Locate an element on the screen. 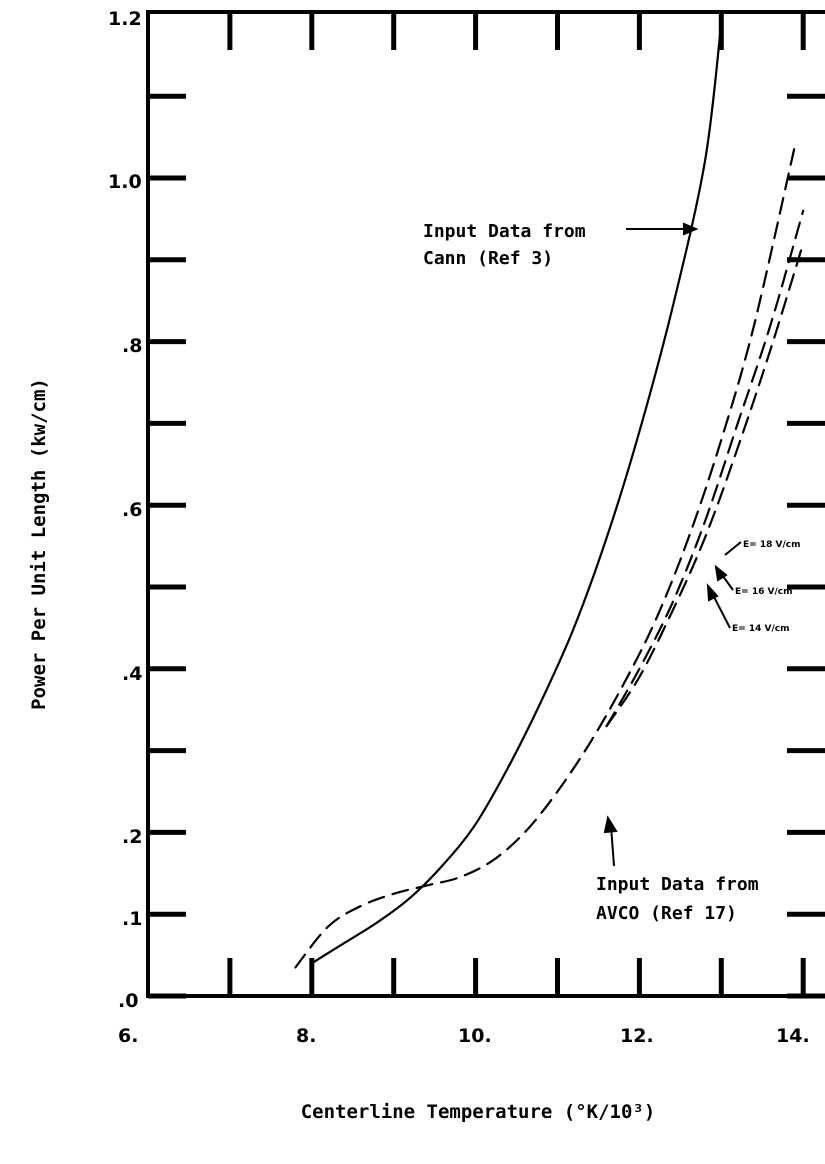 Image resolution: width=825 pixels, height=1164 pixels. x-tick-label-8: 8. is located at coordinates (306, 1036).